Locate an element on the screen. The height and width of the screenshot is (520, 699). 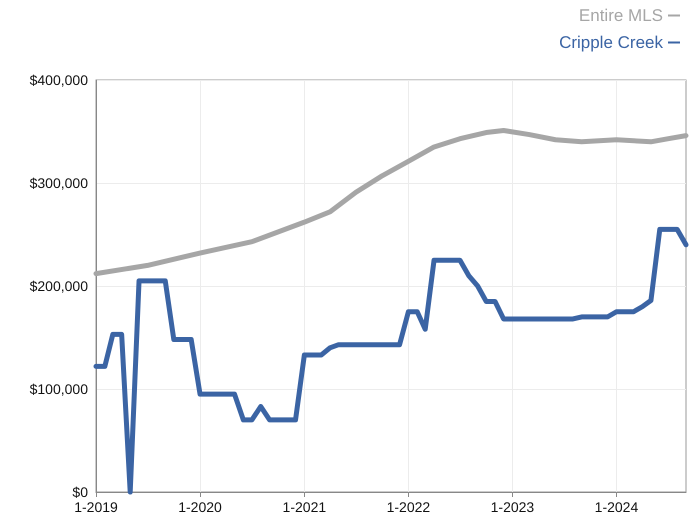
y-tick-label: $400,000 is located at coordinates (59, 80).